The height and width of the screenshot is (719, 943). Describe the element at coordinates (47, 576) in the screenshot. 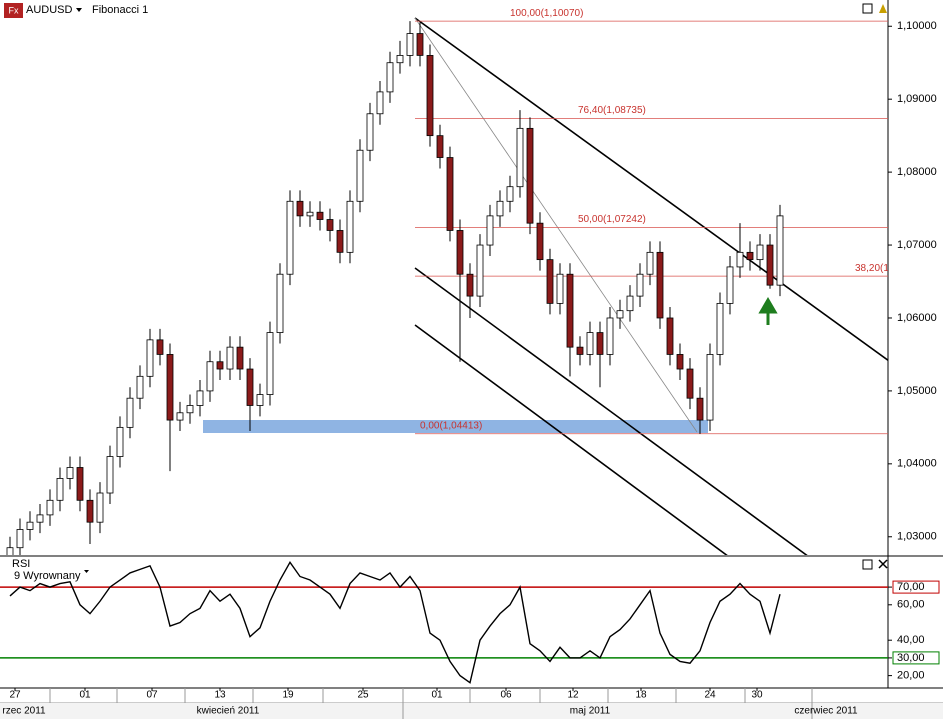

I see `rsi-subtitle: 9 Wyrownany` at that location.